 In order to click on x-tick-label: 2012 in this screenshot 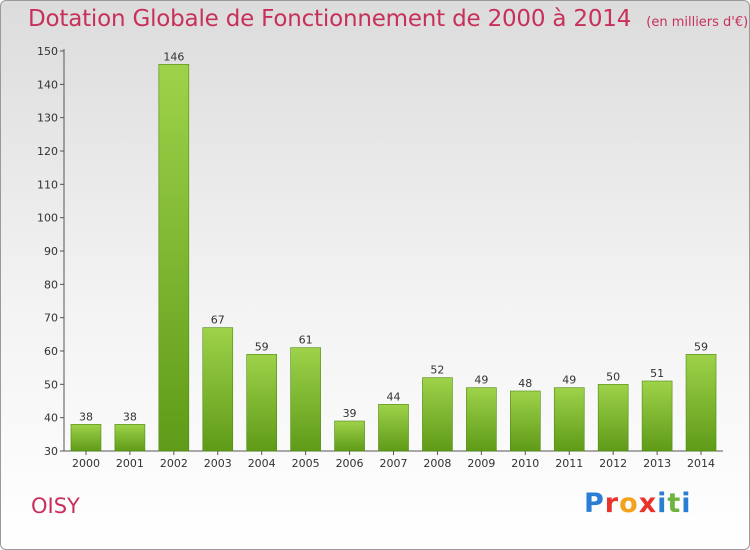, I will do `click(613, 463)`.